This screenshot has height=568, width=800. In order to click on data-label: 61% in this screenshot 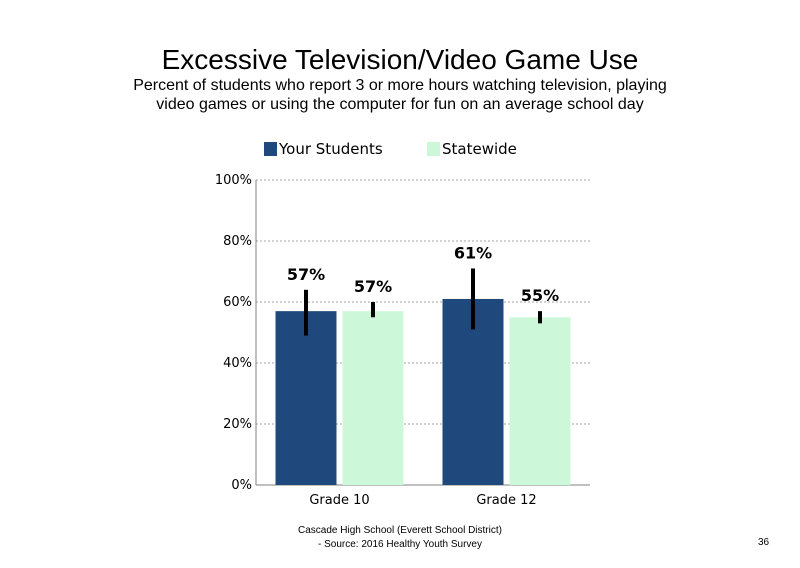, I will do `click(473, 252)`.